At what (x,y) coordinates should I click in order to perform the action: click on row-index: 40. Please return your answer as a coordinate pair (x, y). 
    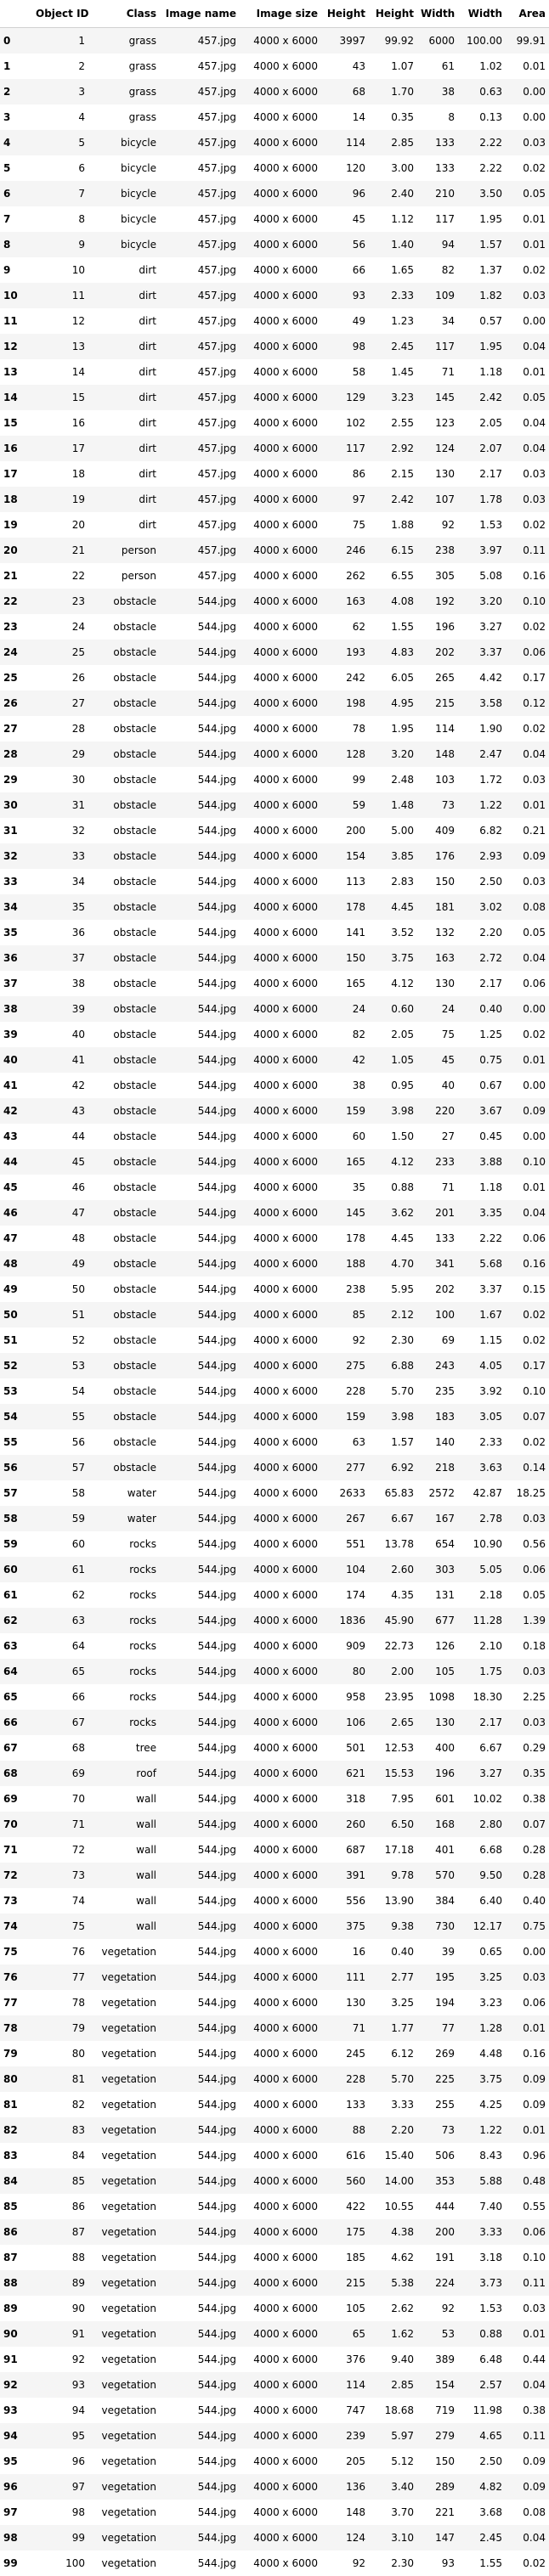
    Looking at the image, I should click on (10, 1059).